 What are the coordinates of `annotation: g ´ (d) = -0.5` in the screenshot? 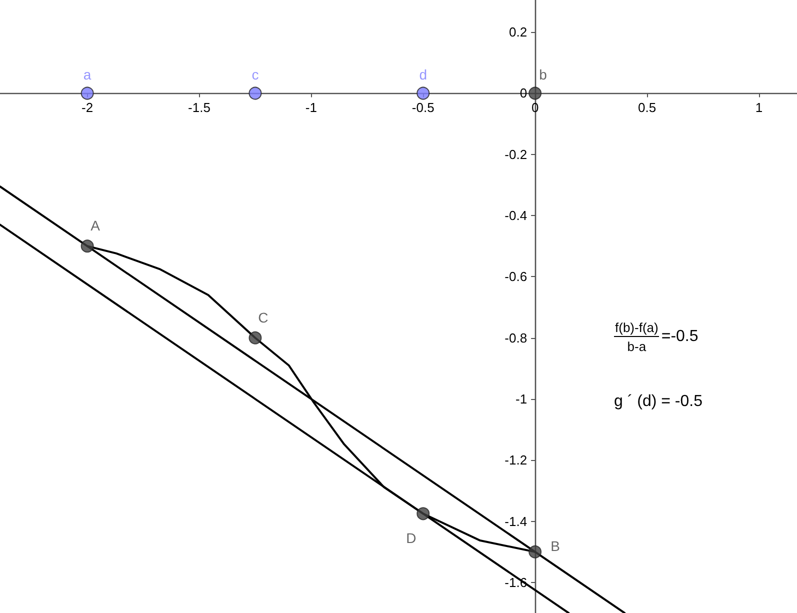 It's located at (658, 402).